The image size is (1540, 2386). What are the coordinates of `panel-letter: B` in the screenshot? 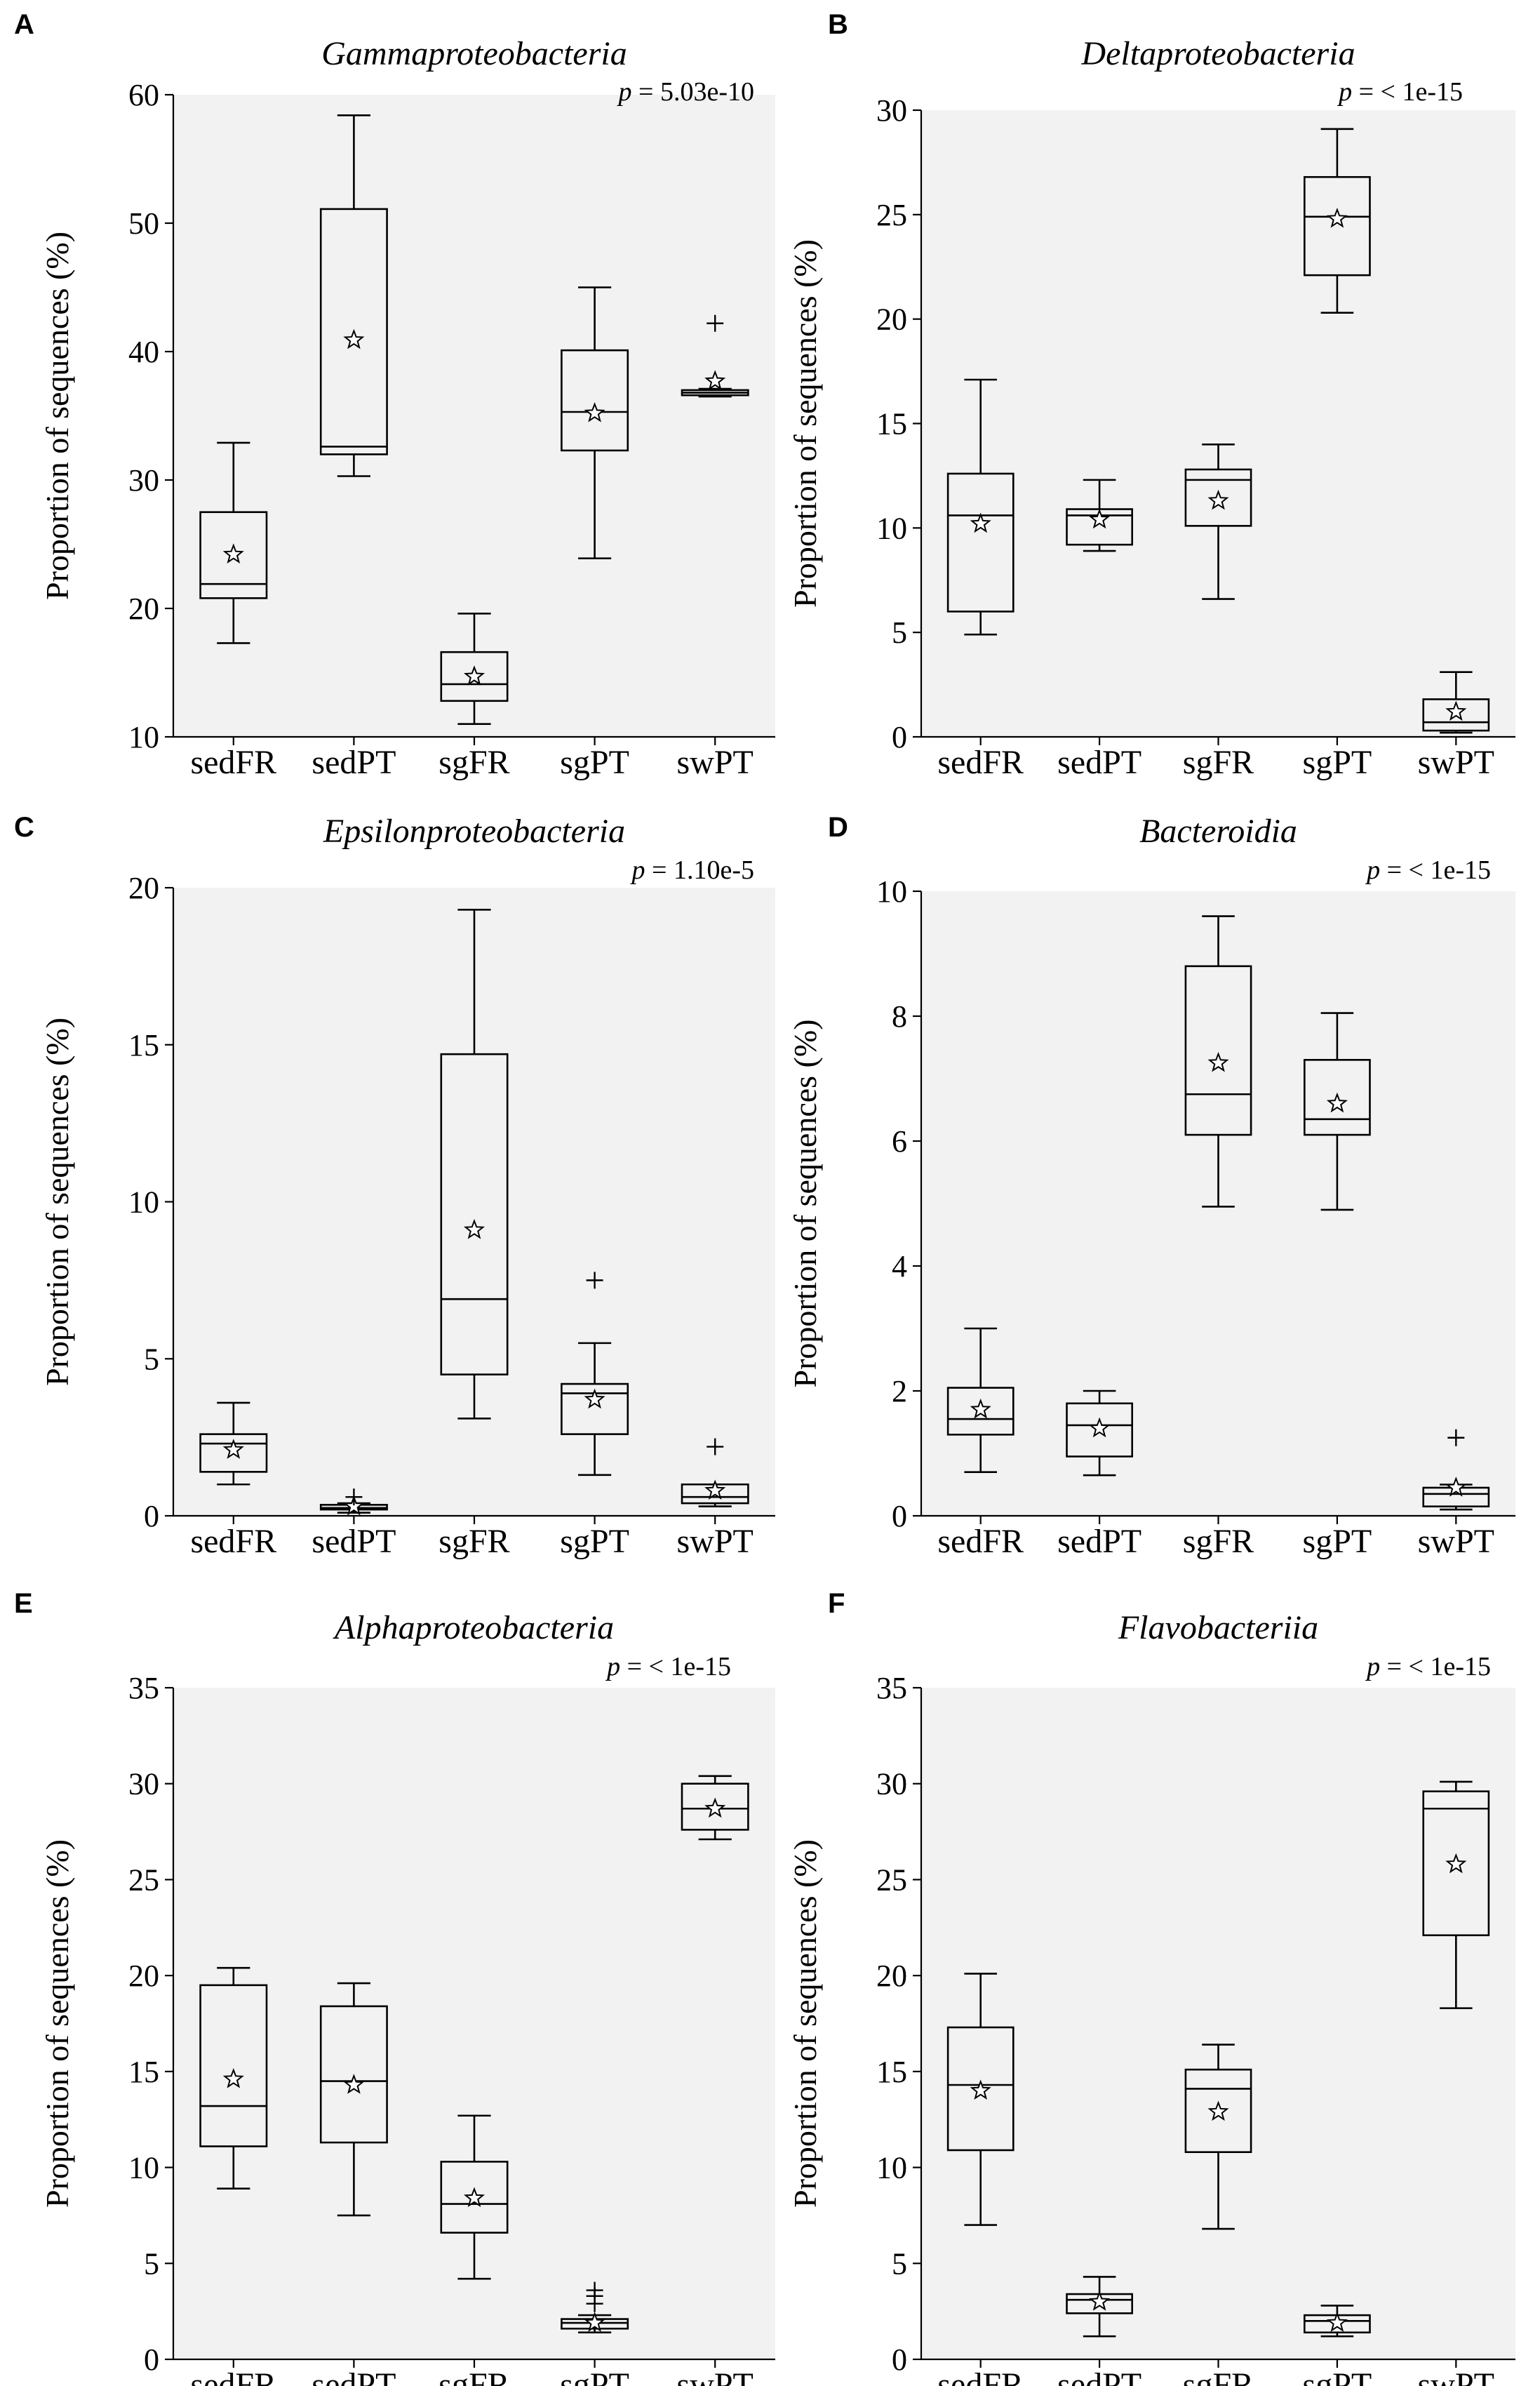 It's located at (838, 24).